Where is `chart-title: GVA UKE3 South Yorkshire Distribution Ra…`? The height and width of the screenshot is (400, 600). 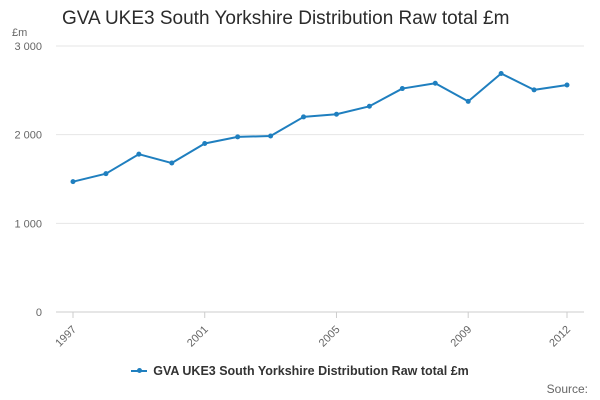
chart-title: GVA UKE3 South Yorkshire Distribution Ra… is located at coordinates (286, 18).